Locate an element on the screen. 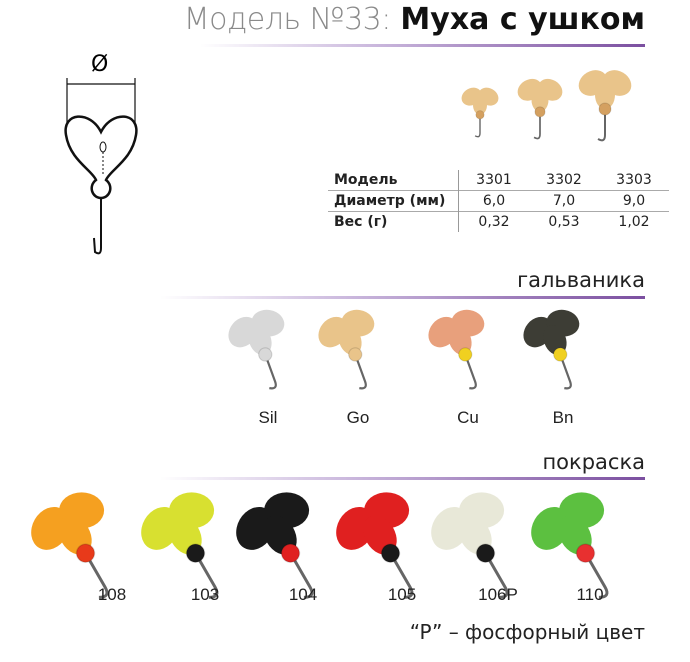 The height and width of the screenshot is (662, 690). lure-paint-106P is located at coordinates (470, 545).